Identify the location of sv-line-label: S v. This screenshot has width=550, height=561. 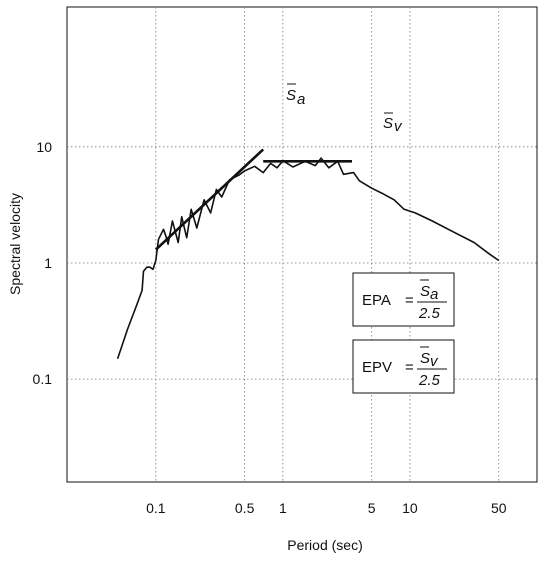
(393, 123).